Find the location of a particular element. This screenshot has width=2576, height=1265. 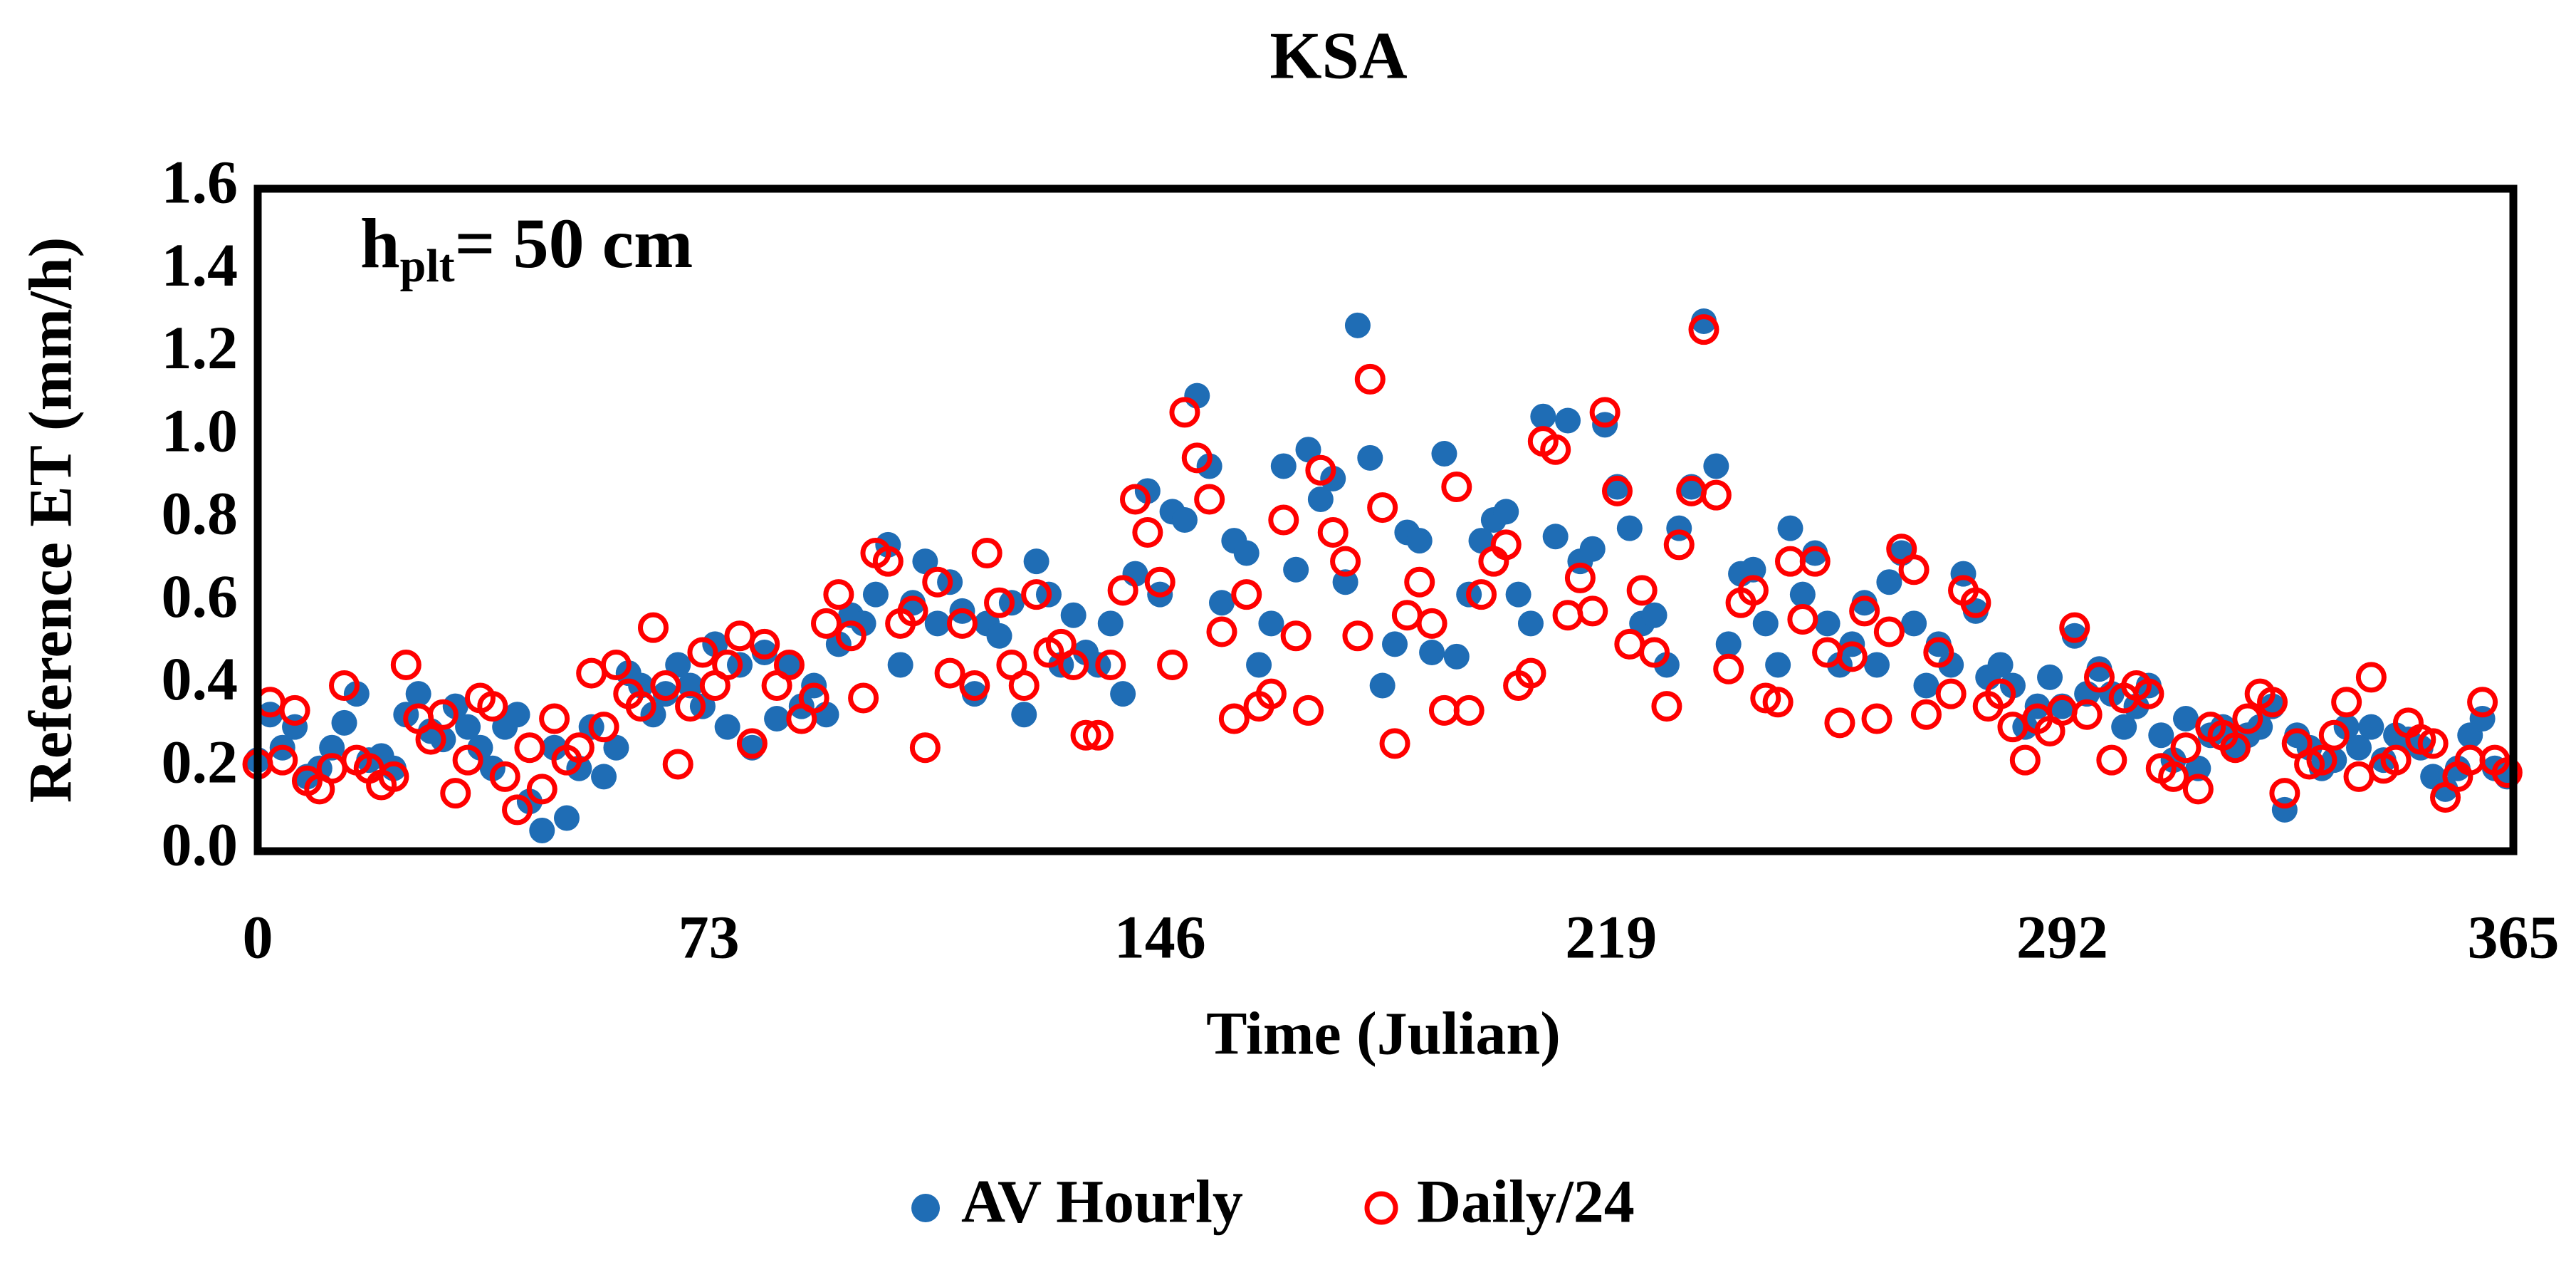

x-tick-label: 219 is located at coordinates (1611, 937).